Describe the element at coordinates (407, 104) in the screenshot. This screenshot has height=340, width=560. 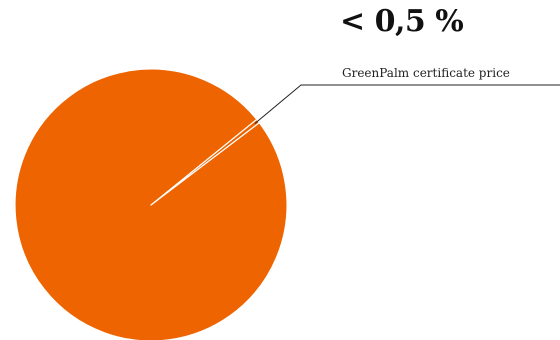
I see `leader-line` at that location.